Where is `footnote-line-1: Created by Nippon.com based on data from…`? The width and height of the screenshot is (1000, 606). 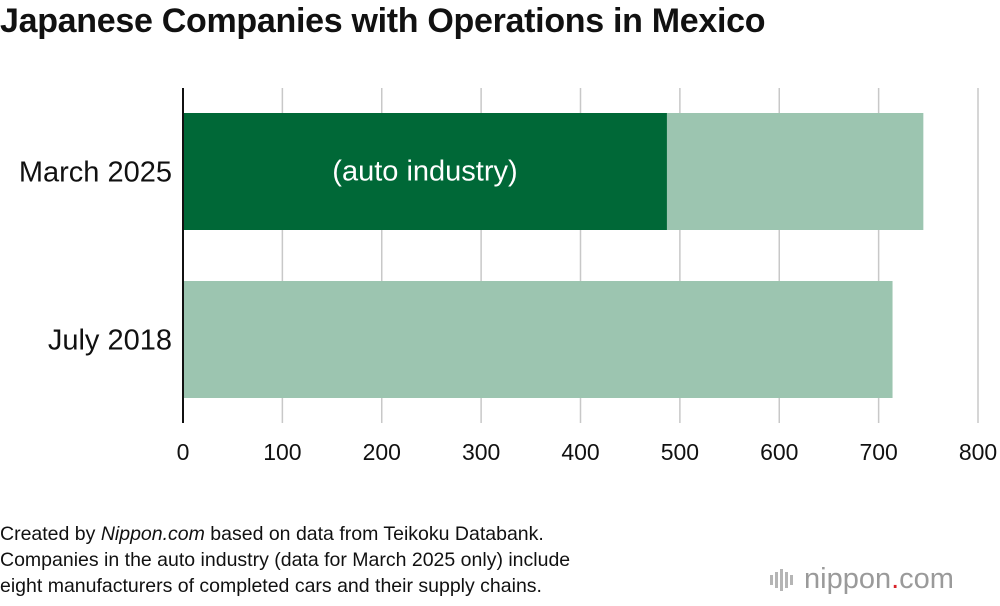
footnote-line-1: Created by Nippon.com based on data from… is located at coordinates (285, 534).